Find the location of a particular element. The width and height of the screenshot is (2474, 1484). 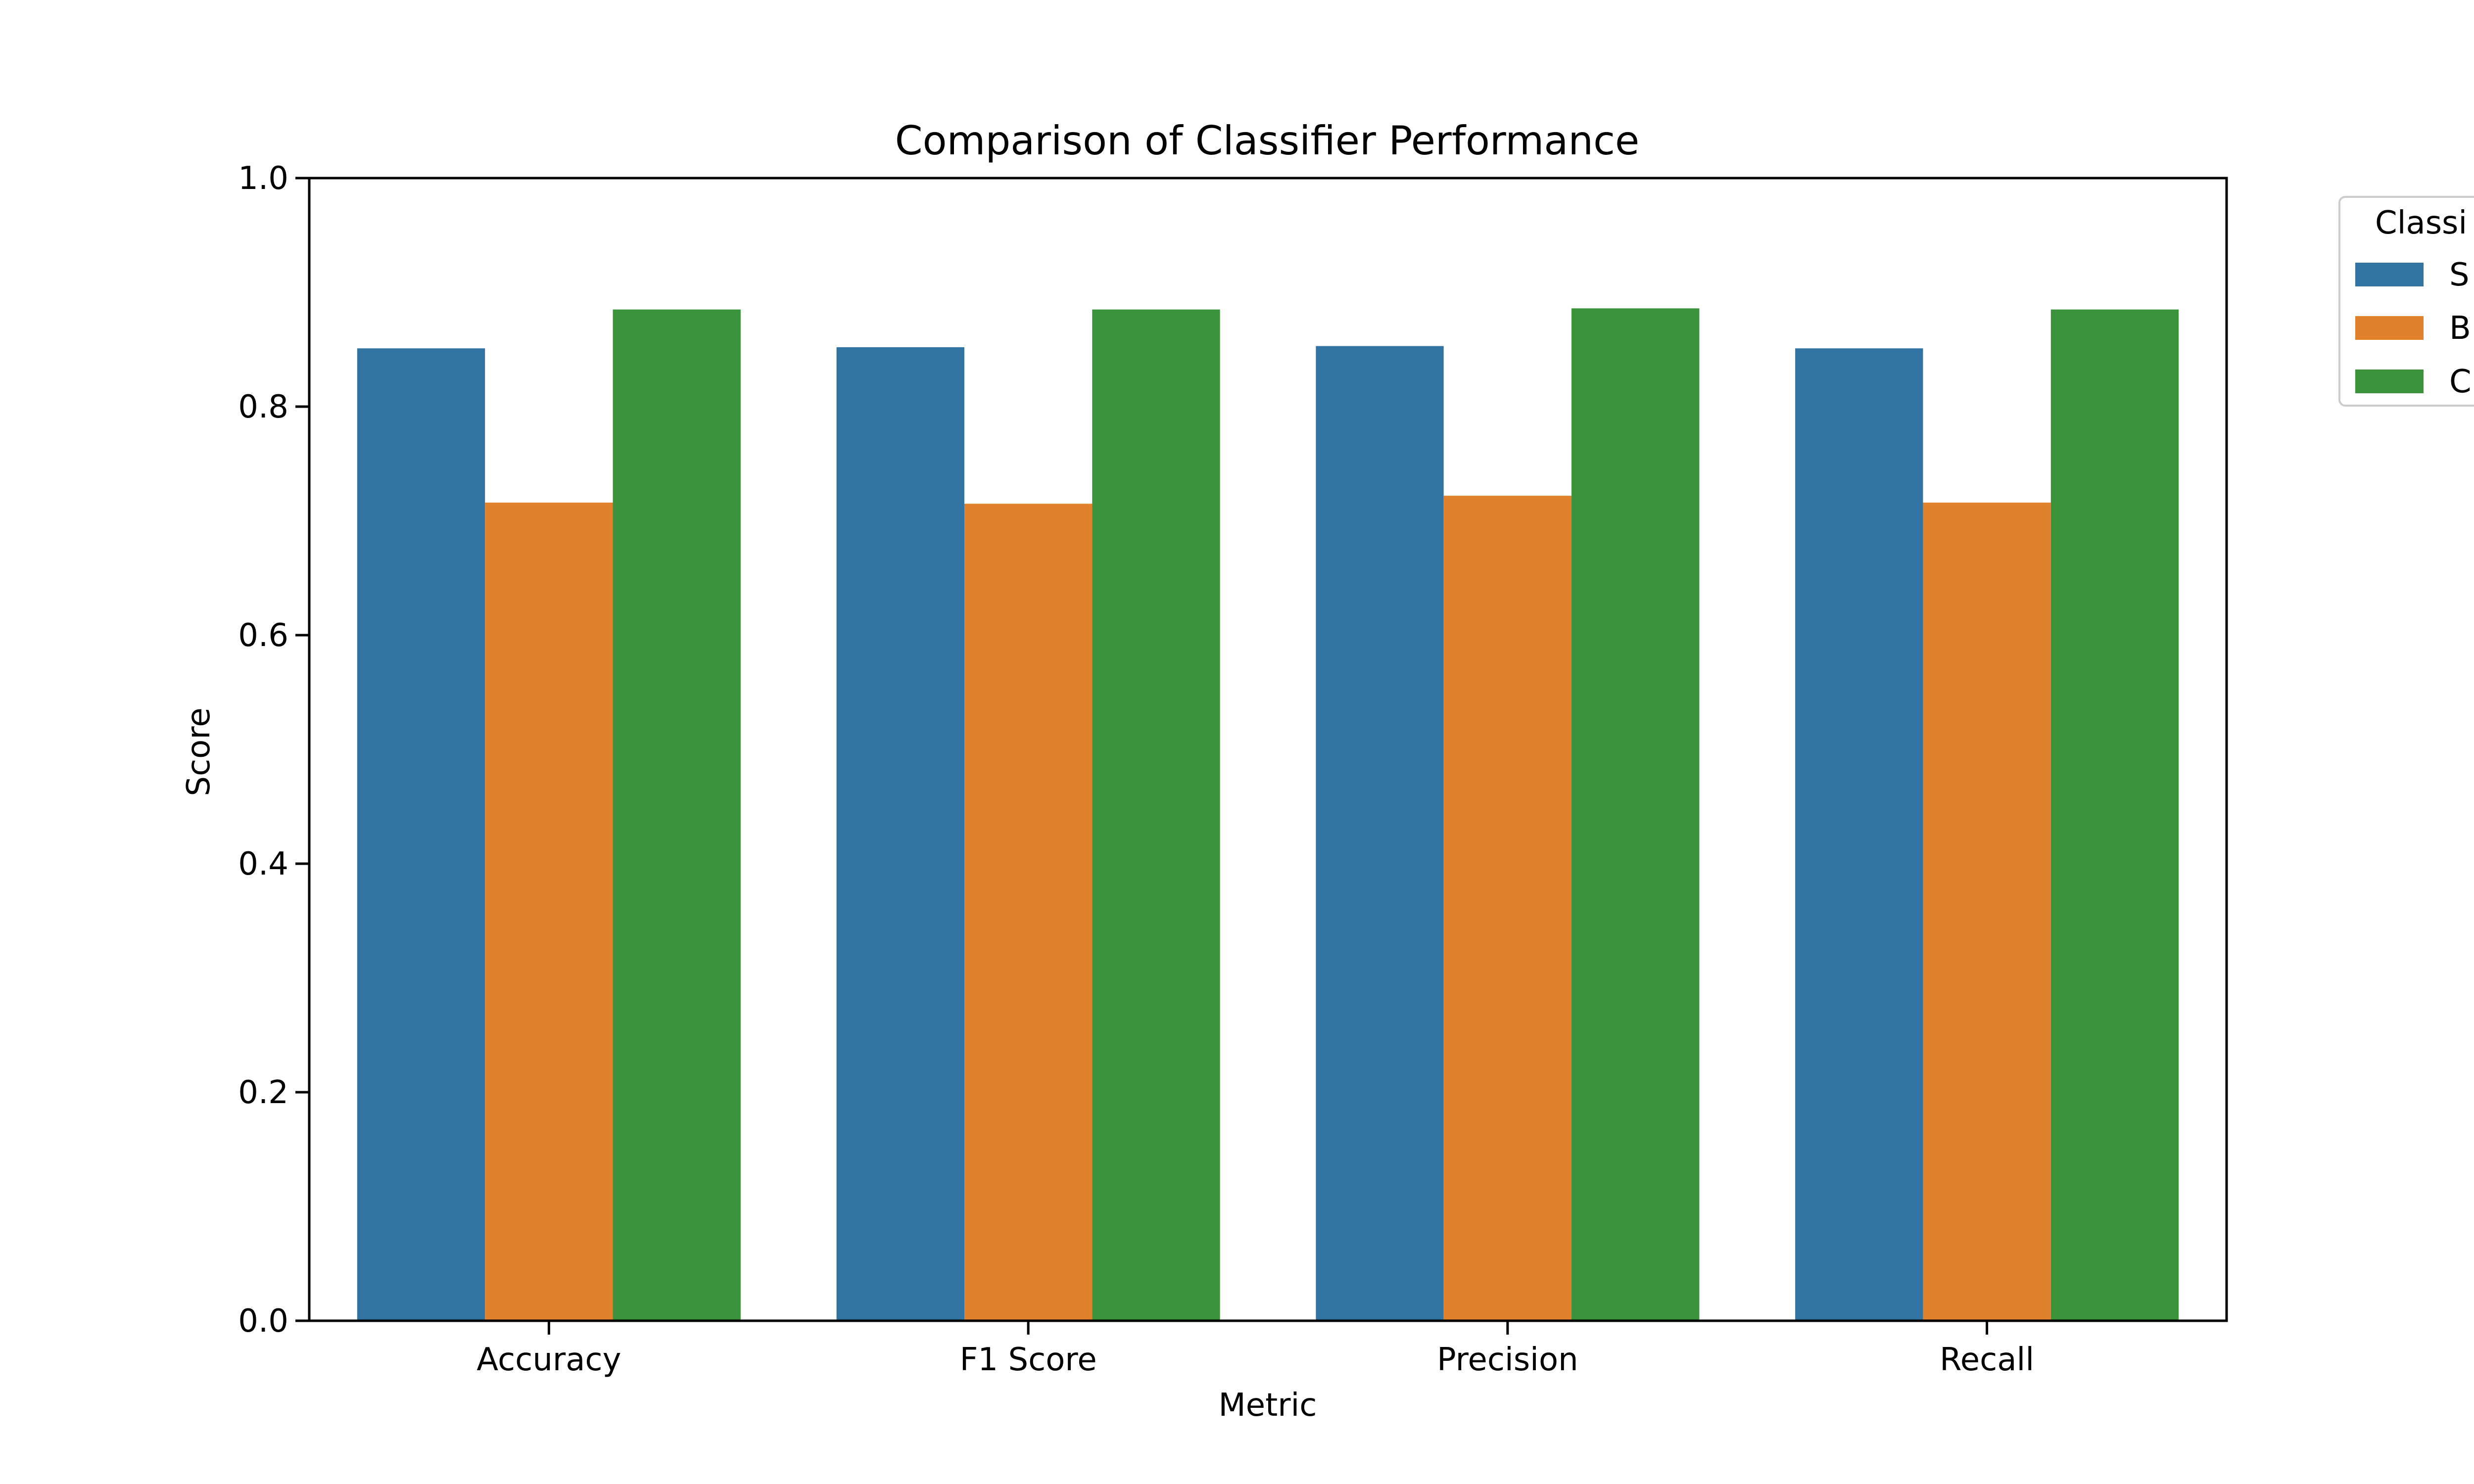

bar-precision-c is located at coordinates (1636, 814).